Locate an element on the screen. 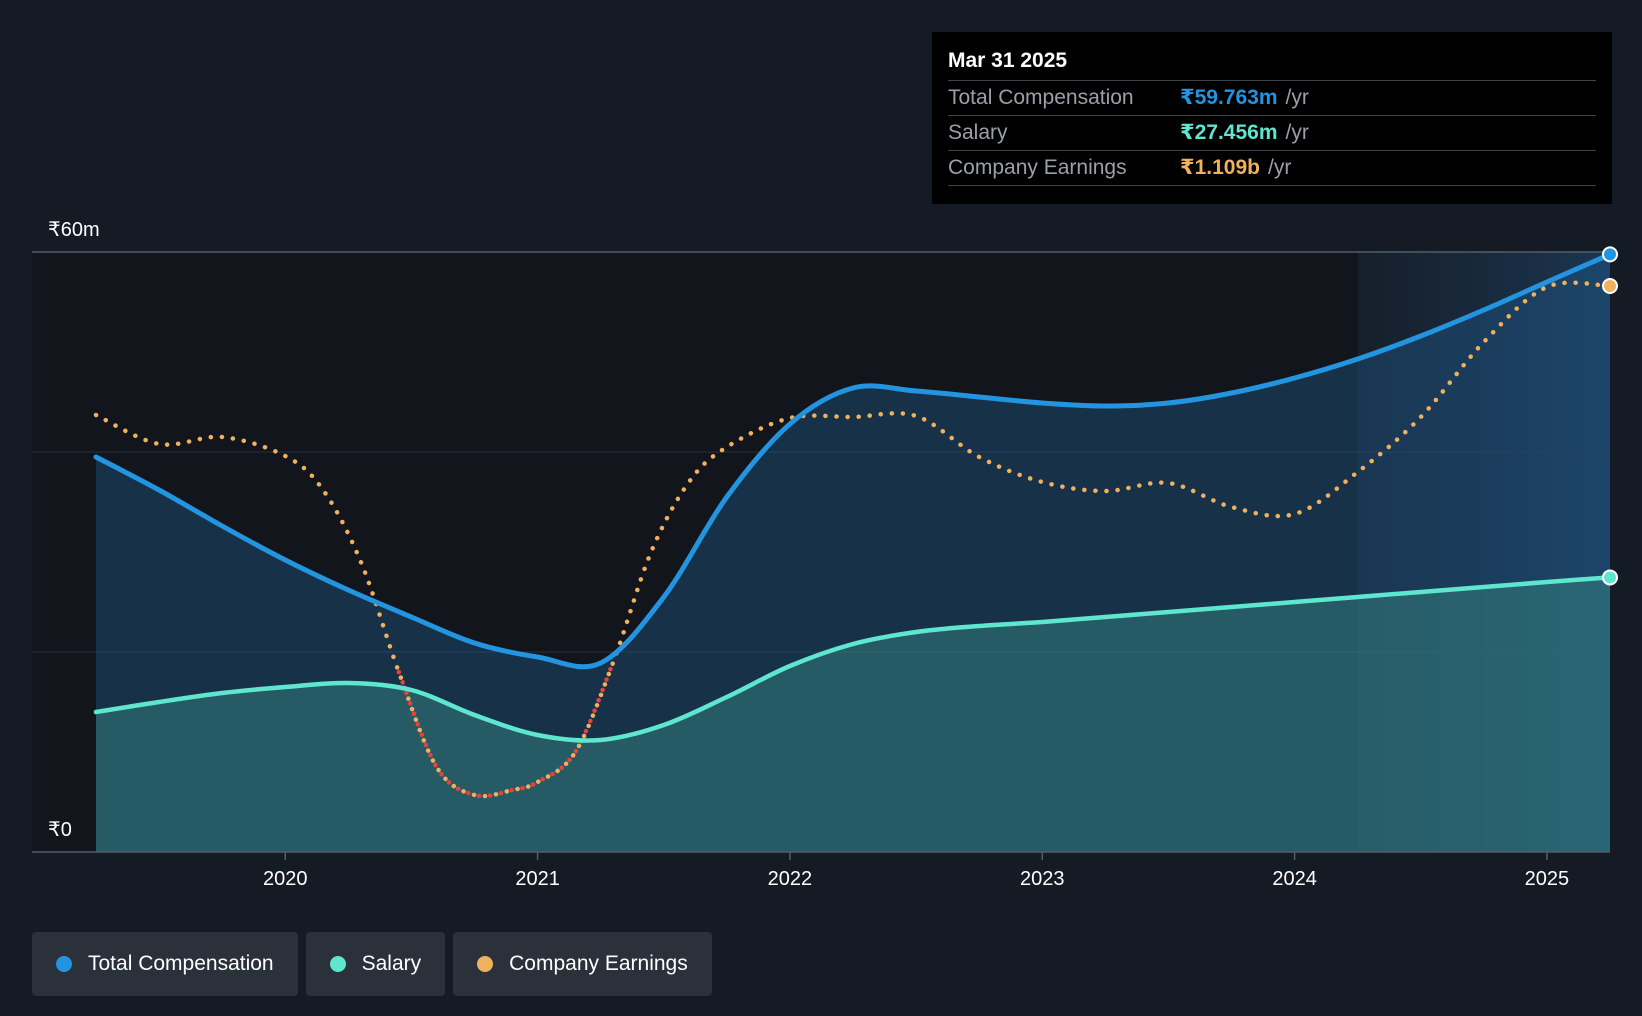 The height and width of the screenshot is (1016, 1642). x-tick-label: 2024 is located at coordinates (1294, 879).